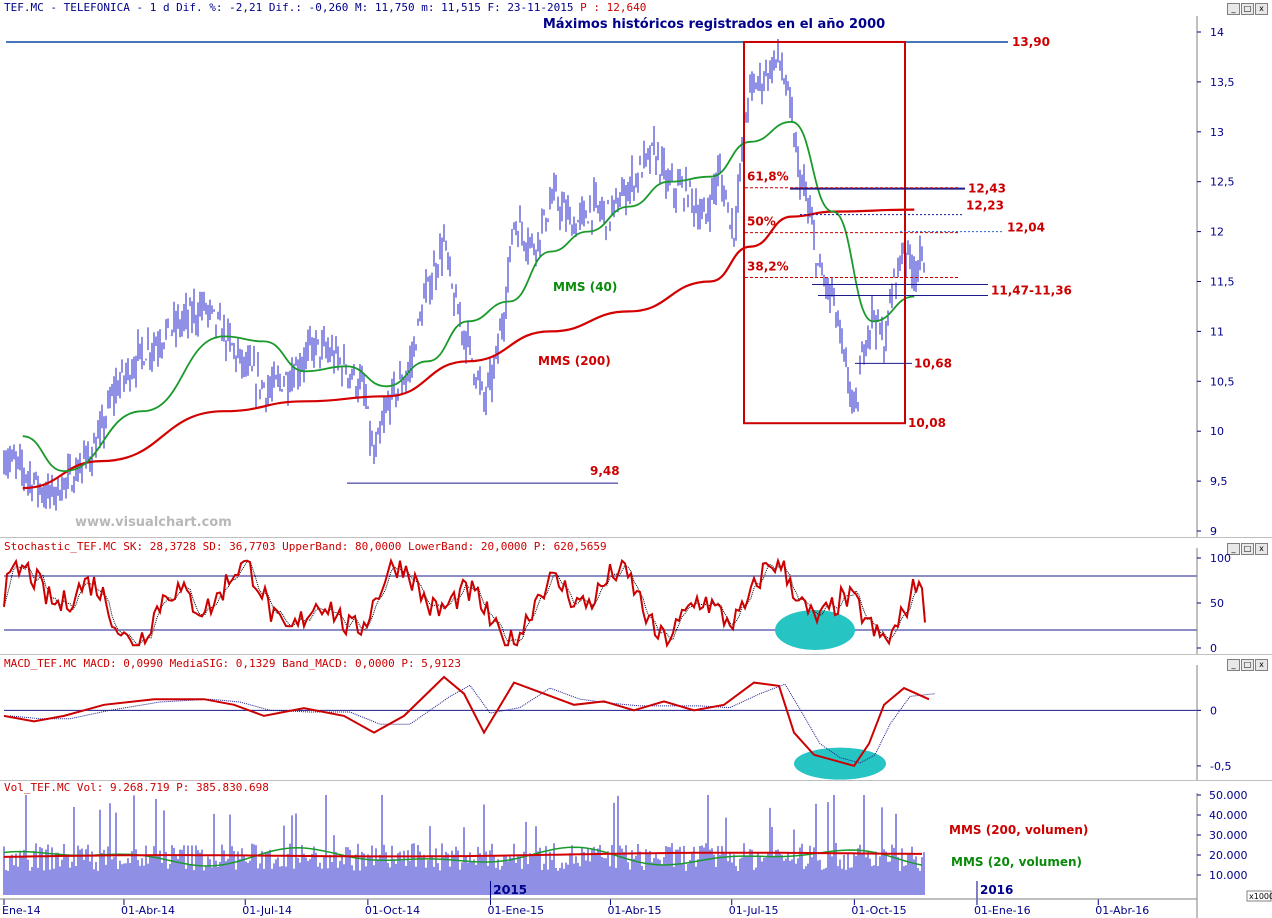 The image size is (1272, 918). What do you see at coordinates (153, 522) in the screenshot?
I see `watermark: www.visualchart.com` at bounding box center [153, 522].